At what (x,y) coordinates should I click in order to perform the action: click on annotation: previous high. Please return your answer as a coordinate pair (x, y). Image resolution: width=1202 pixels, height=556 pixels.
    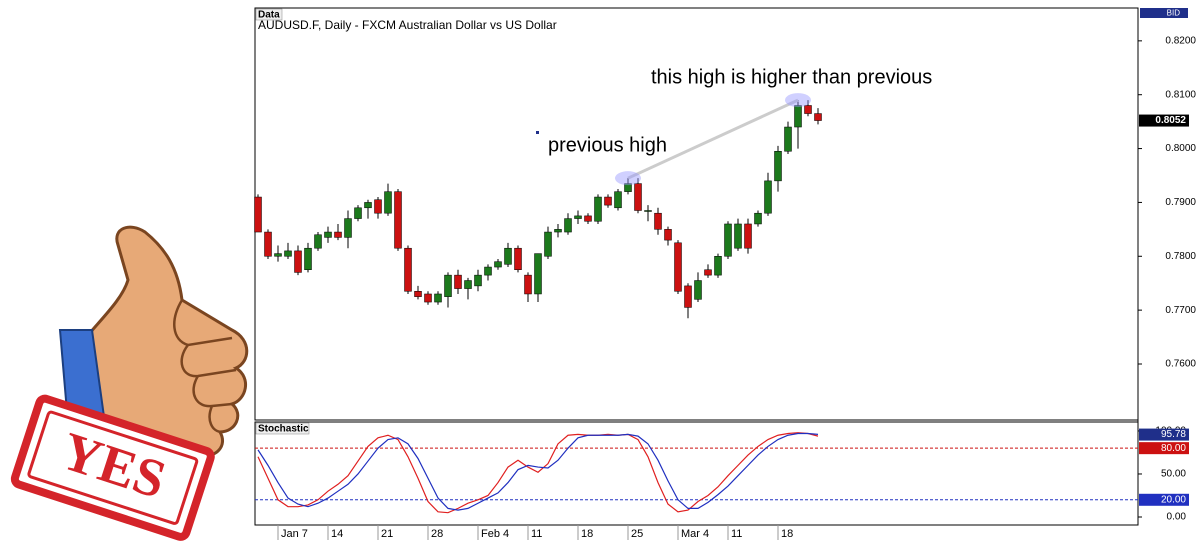
    Looking at the image, I should click on (607, 145).